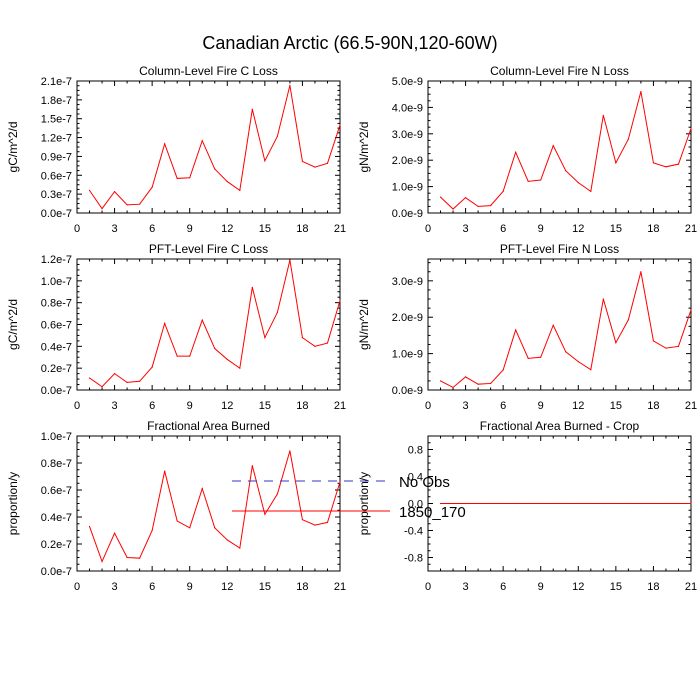 The height and width of the screenshot is (700, 700). What do you see at coordinates (428, 587) in the screenshot?
I see `x-tick-label: 0` at bounding box center [428, 587].